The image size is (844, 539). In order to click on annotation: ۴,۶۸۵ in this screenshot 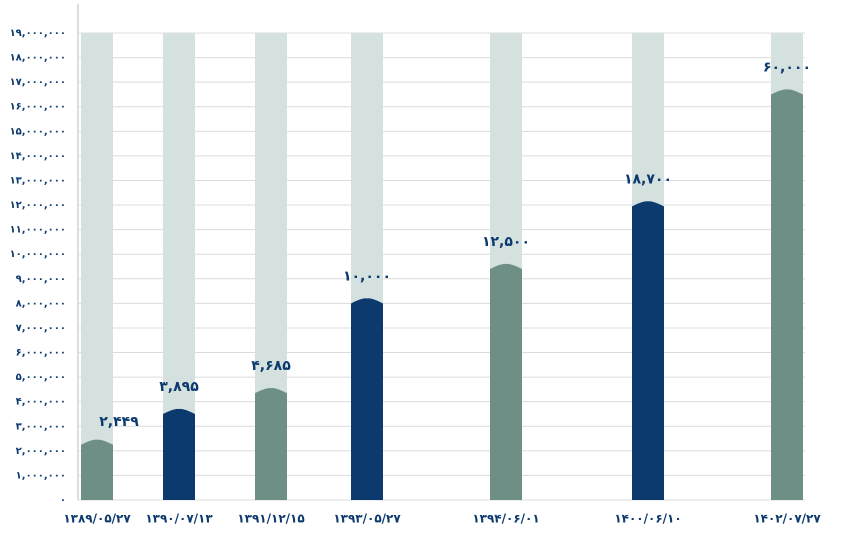, I will do `click(271, 366)`.